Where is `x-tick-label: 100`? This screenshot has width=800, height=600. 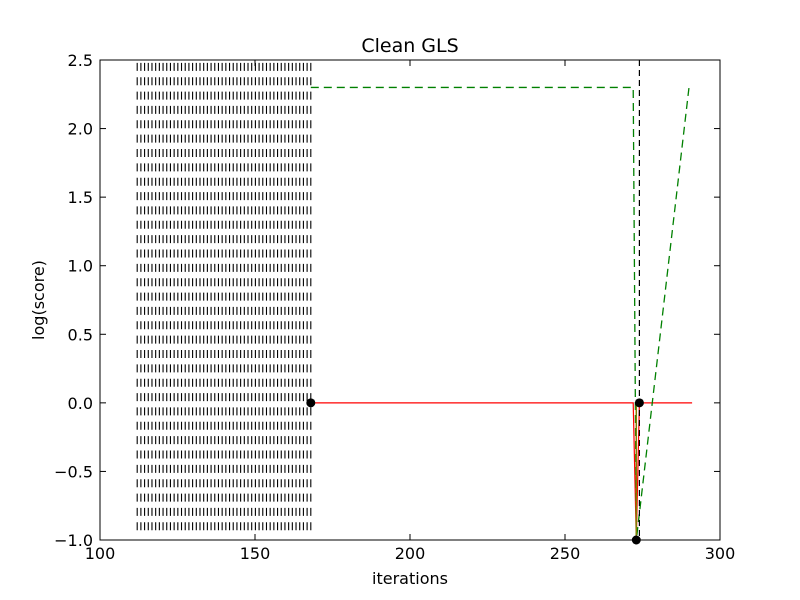
x-tick-label: 100 is located at coordinates (100, 553).